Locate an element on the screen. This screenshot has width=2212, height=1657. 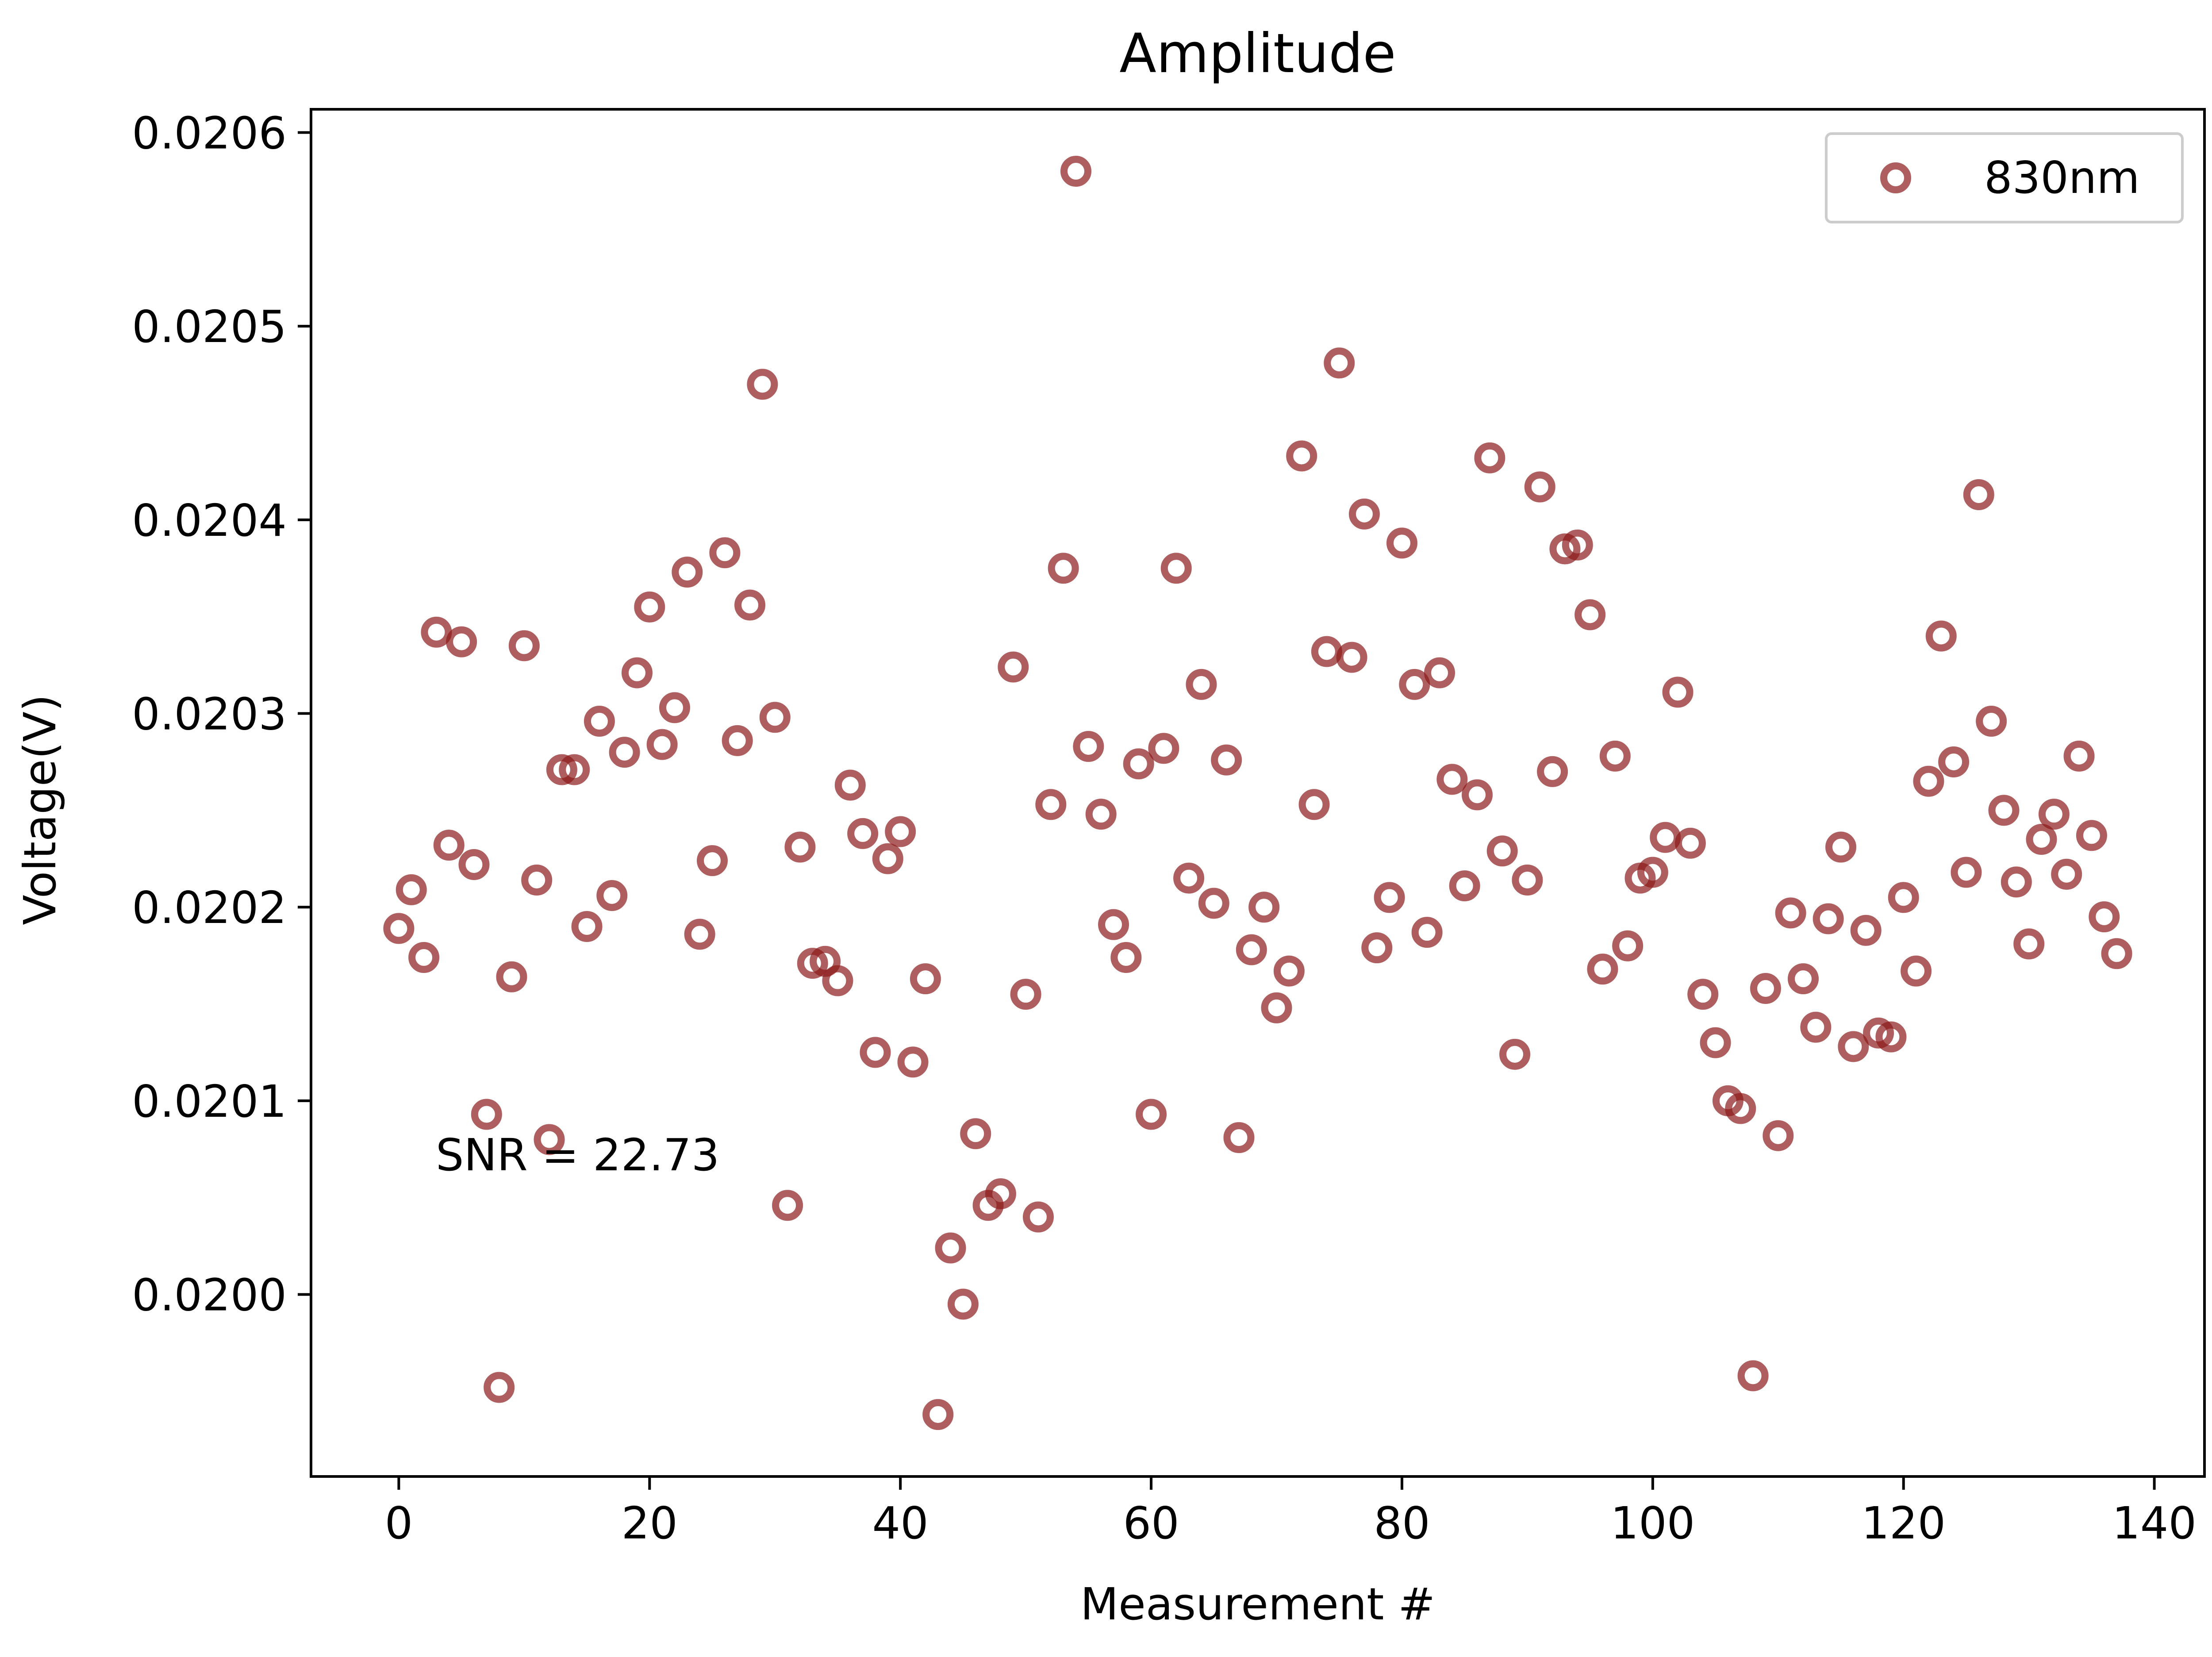
y-tick-label: 0.0202 is located at coordinates (210, 908).